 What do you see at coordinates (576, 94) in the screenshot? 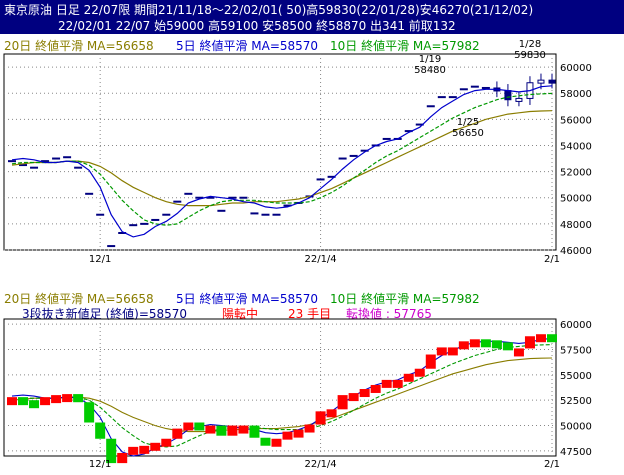
I see `top-y-tick-label: 58000` at bounding box center [576, 94].